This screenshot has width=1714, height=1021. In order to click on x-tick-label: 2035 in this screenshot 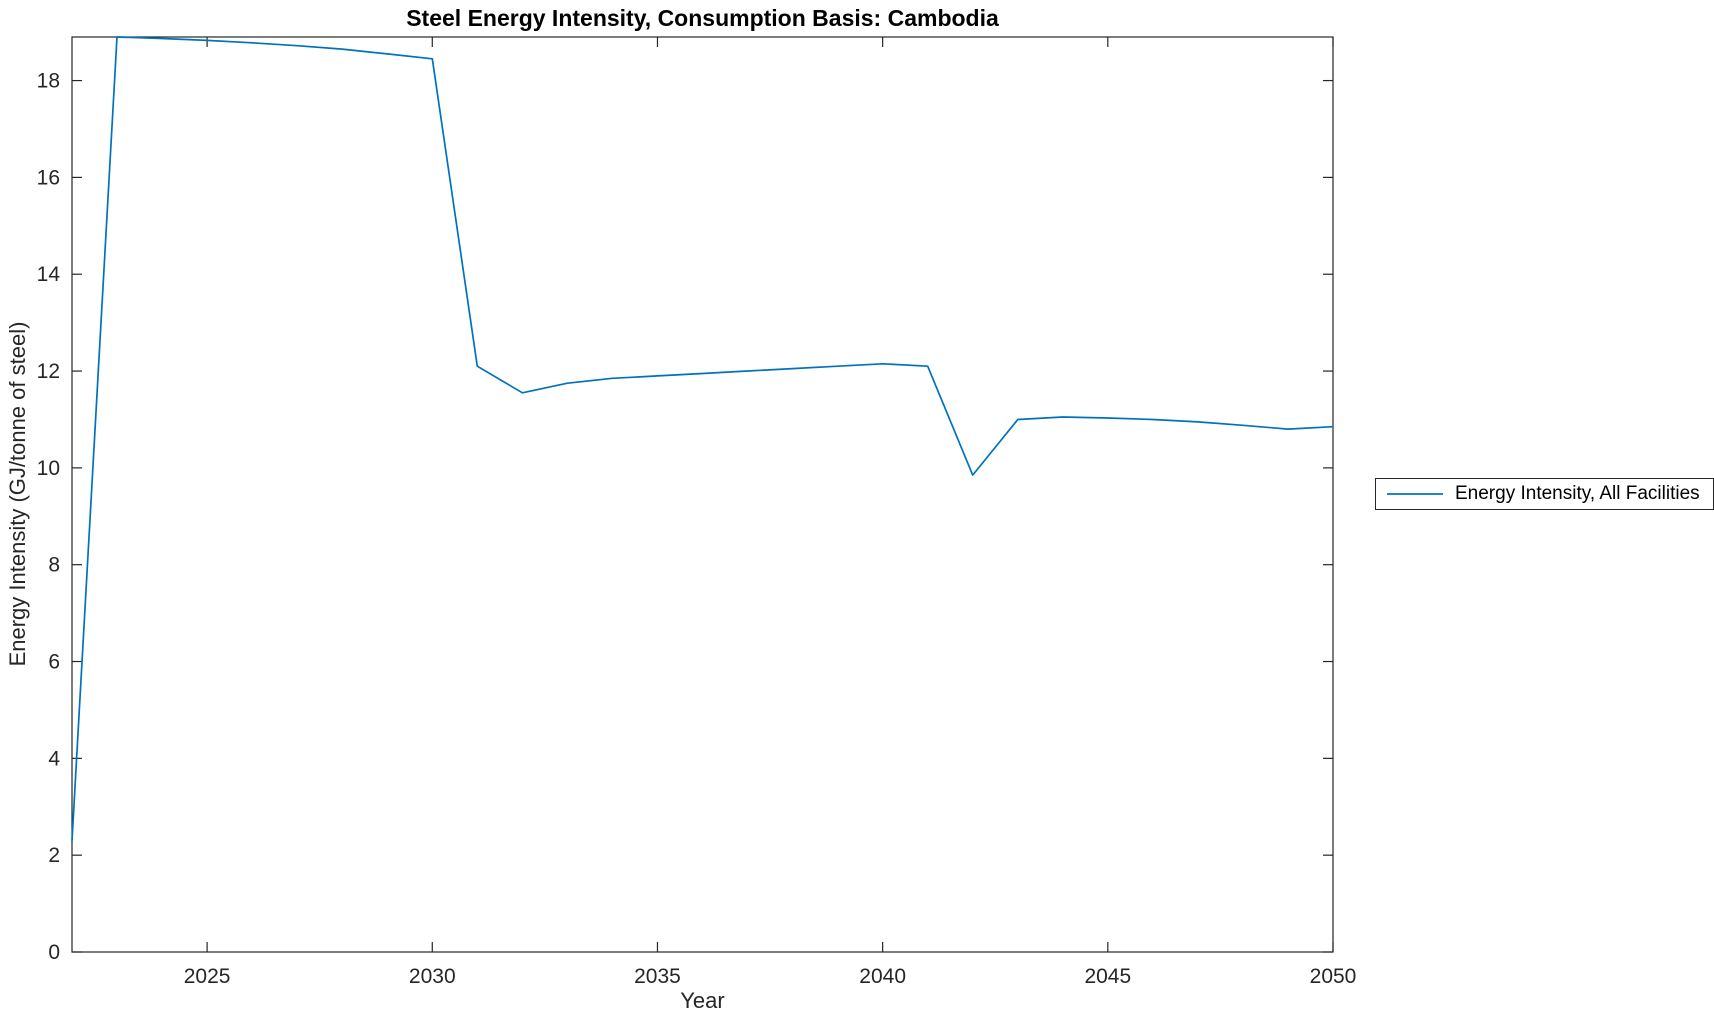, I will do `click(657, 976)`.